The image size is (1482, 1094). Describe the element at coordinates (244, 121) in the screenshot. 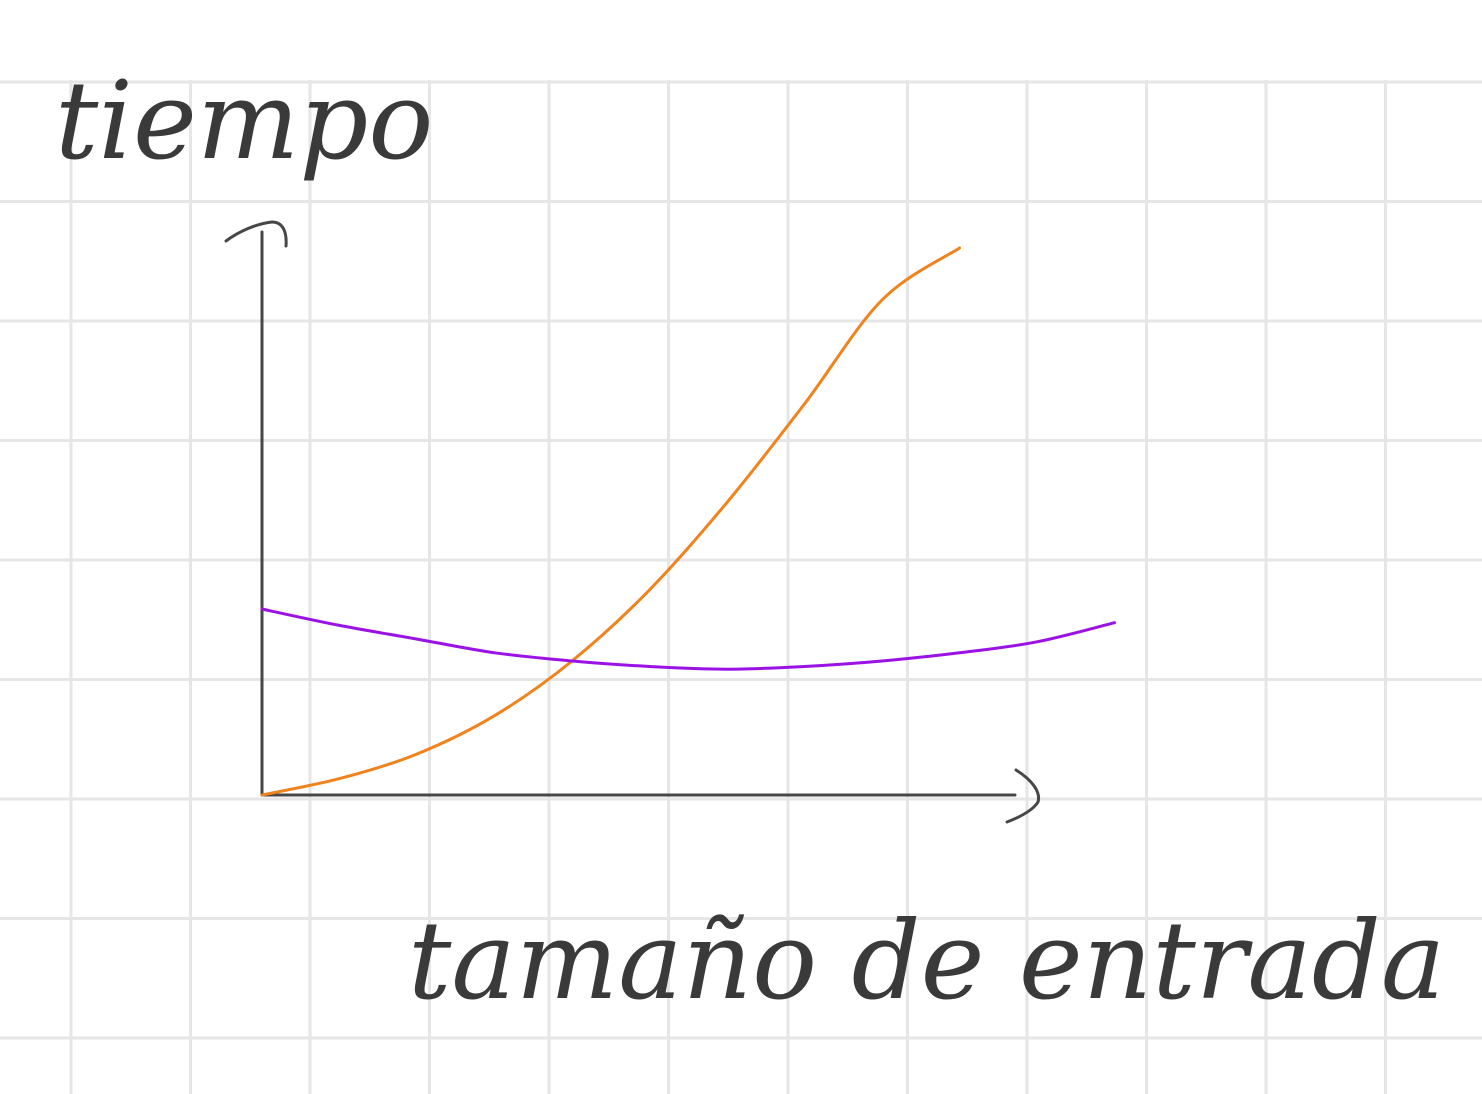

I see `y-axis-label: tiempo` at that location.